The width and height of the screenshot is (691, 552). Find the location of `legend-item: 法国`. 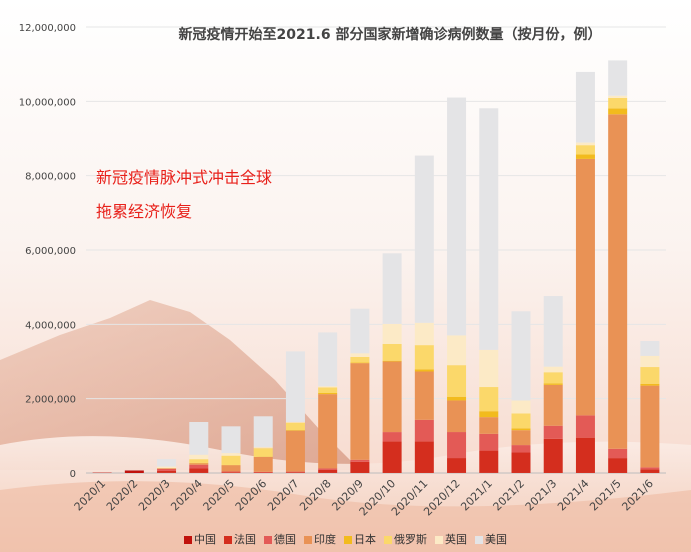

legend-item: 法国 is located at coordinates (240, 539).